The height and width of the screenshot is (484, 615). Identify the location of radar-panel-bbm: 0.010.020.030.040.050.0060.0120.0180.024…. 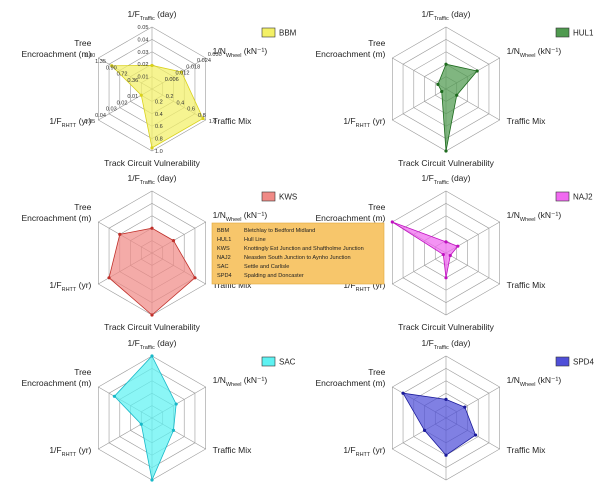
(158, 88).